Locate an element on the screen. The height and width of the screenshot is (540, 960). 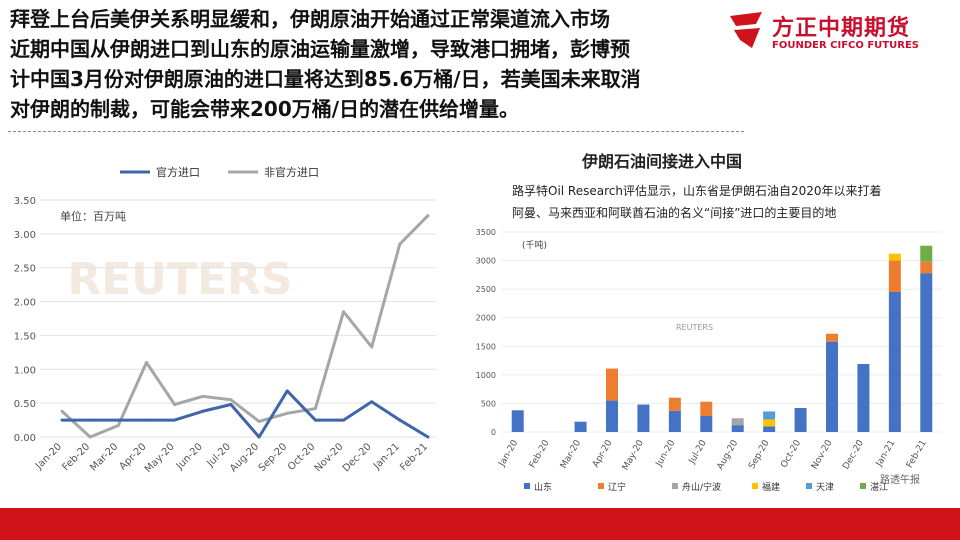
y-tick-label: 2.50 is located at coordinates (25, 269).